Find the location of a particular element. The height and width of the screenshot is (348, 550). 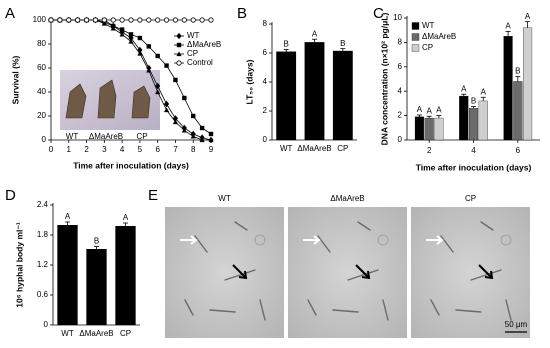

legend-label: ΔMaAreB is located at coordinates (204, 44).